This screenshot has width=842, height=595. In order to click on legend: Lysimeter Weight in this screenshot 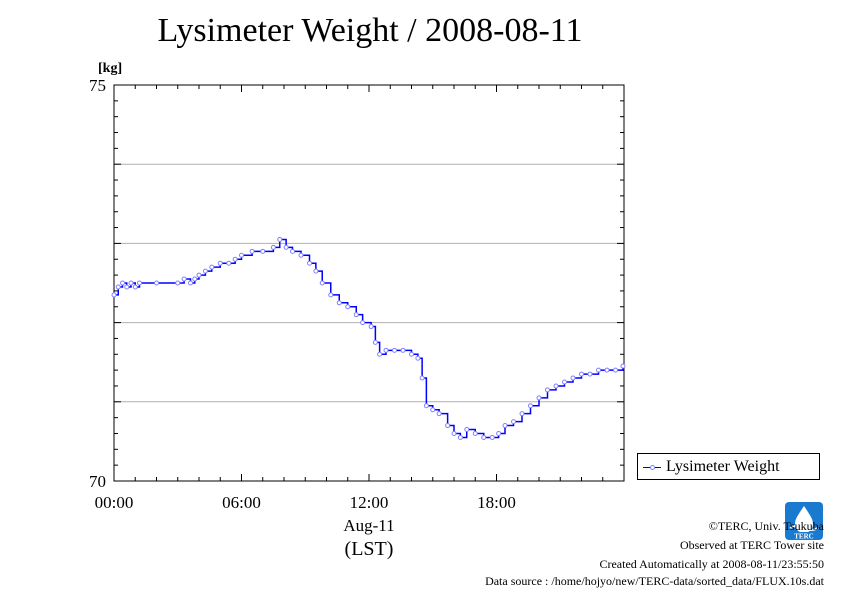, I will do `click(728, 466)`.